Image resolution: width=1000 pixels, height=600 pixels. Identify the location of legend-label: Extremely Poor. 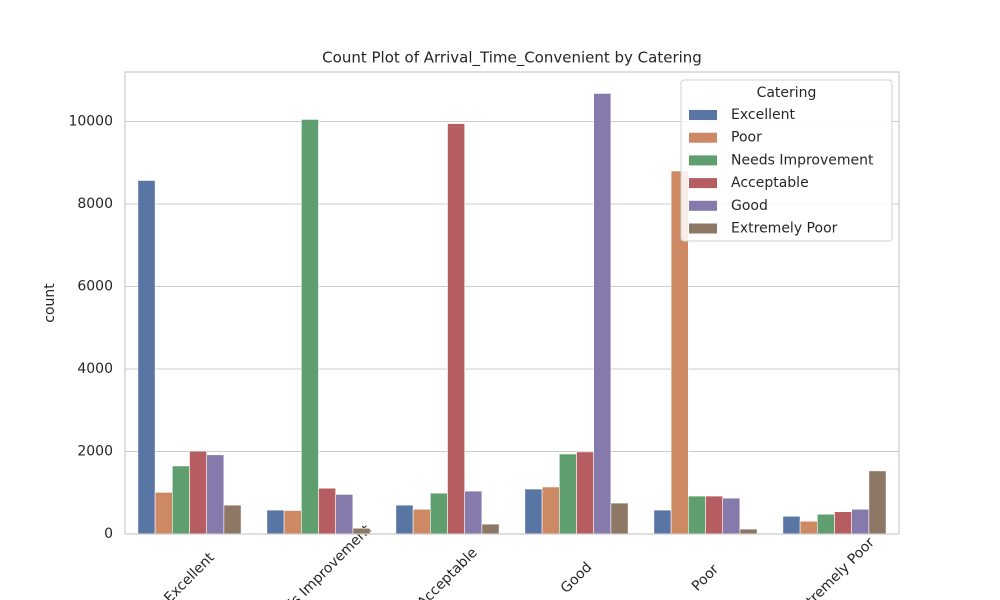
(784, 229).